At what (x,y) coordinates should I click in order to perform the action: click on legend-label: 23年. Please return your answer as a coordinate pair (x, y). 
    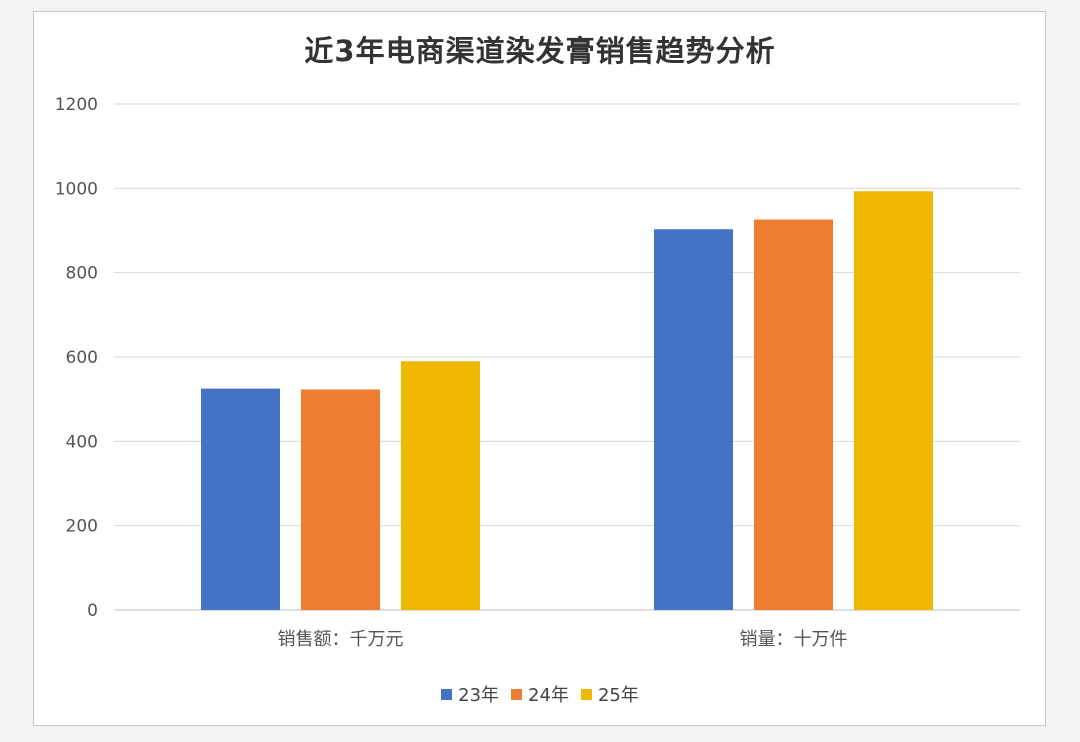
    Looking at the image, I should click on (479, 695).